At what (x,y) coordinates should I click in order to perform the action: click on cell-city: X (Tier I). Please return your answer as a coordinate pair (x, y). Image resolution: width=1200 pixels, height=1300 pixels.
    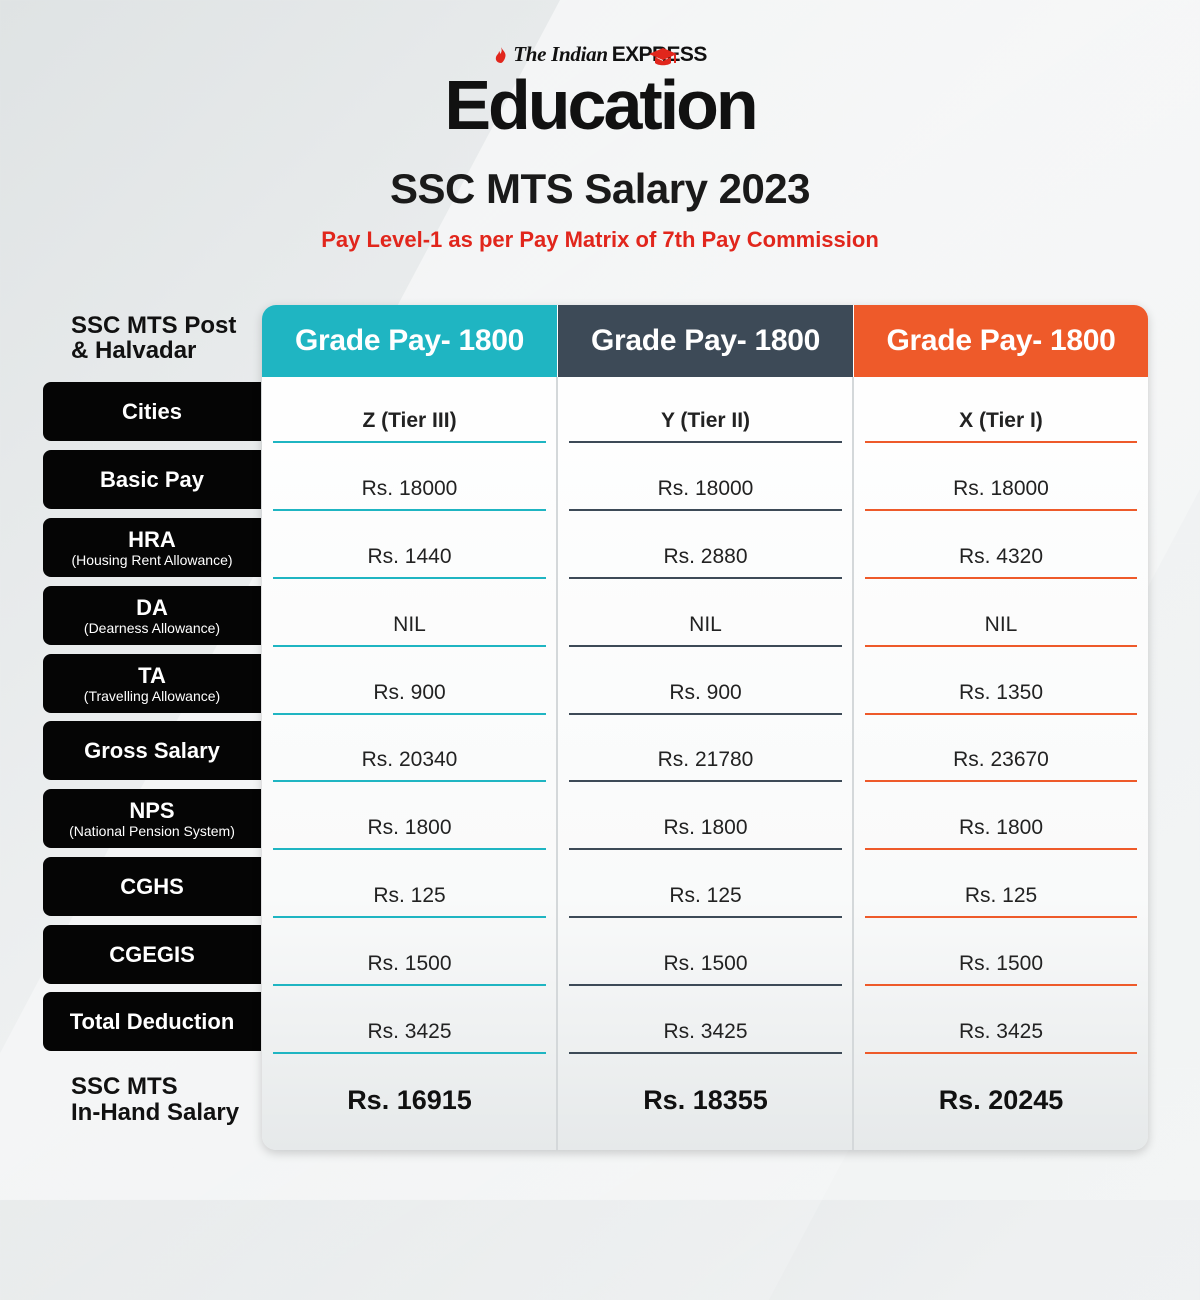
    Looking at the image, I should click on (1001, 422).